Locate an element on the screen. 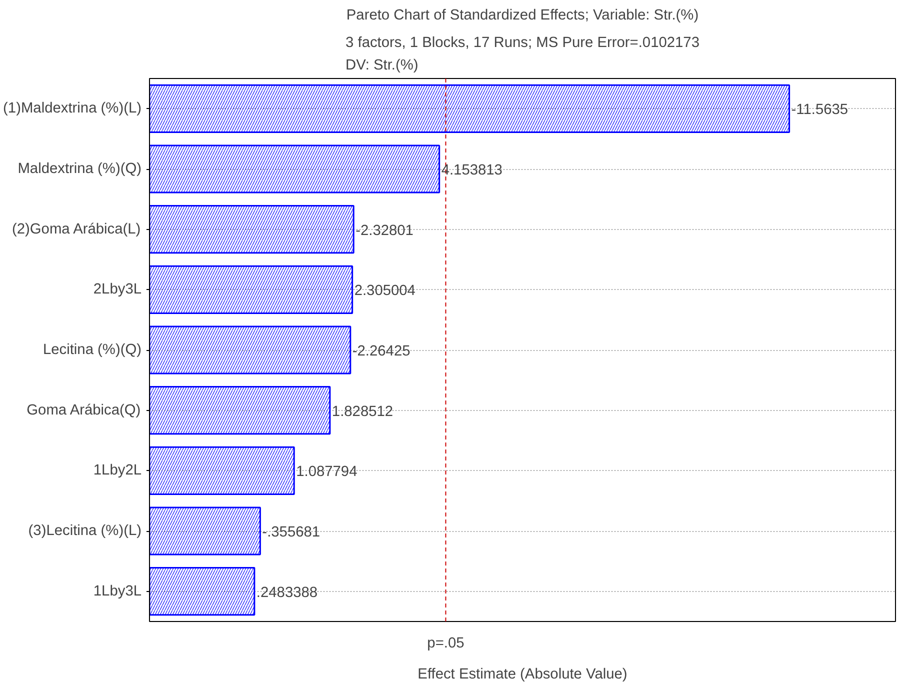  y-tick-label: Lecitina (%)(Q) is located at coordinates (92, 350).